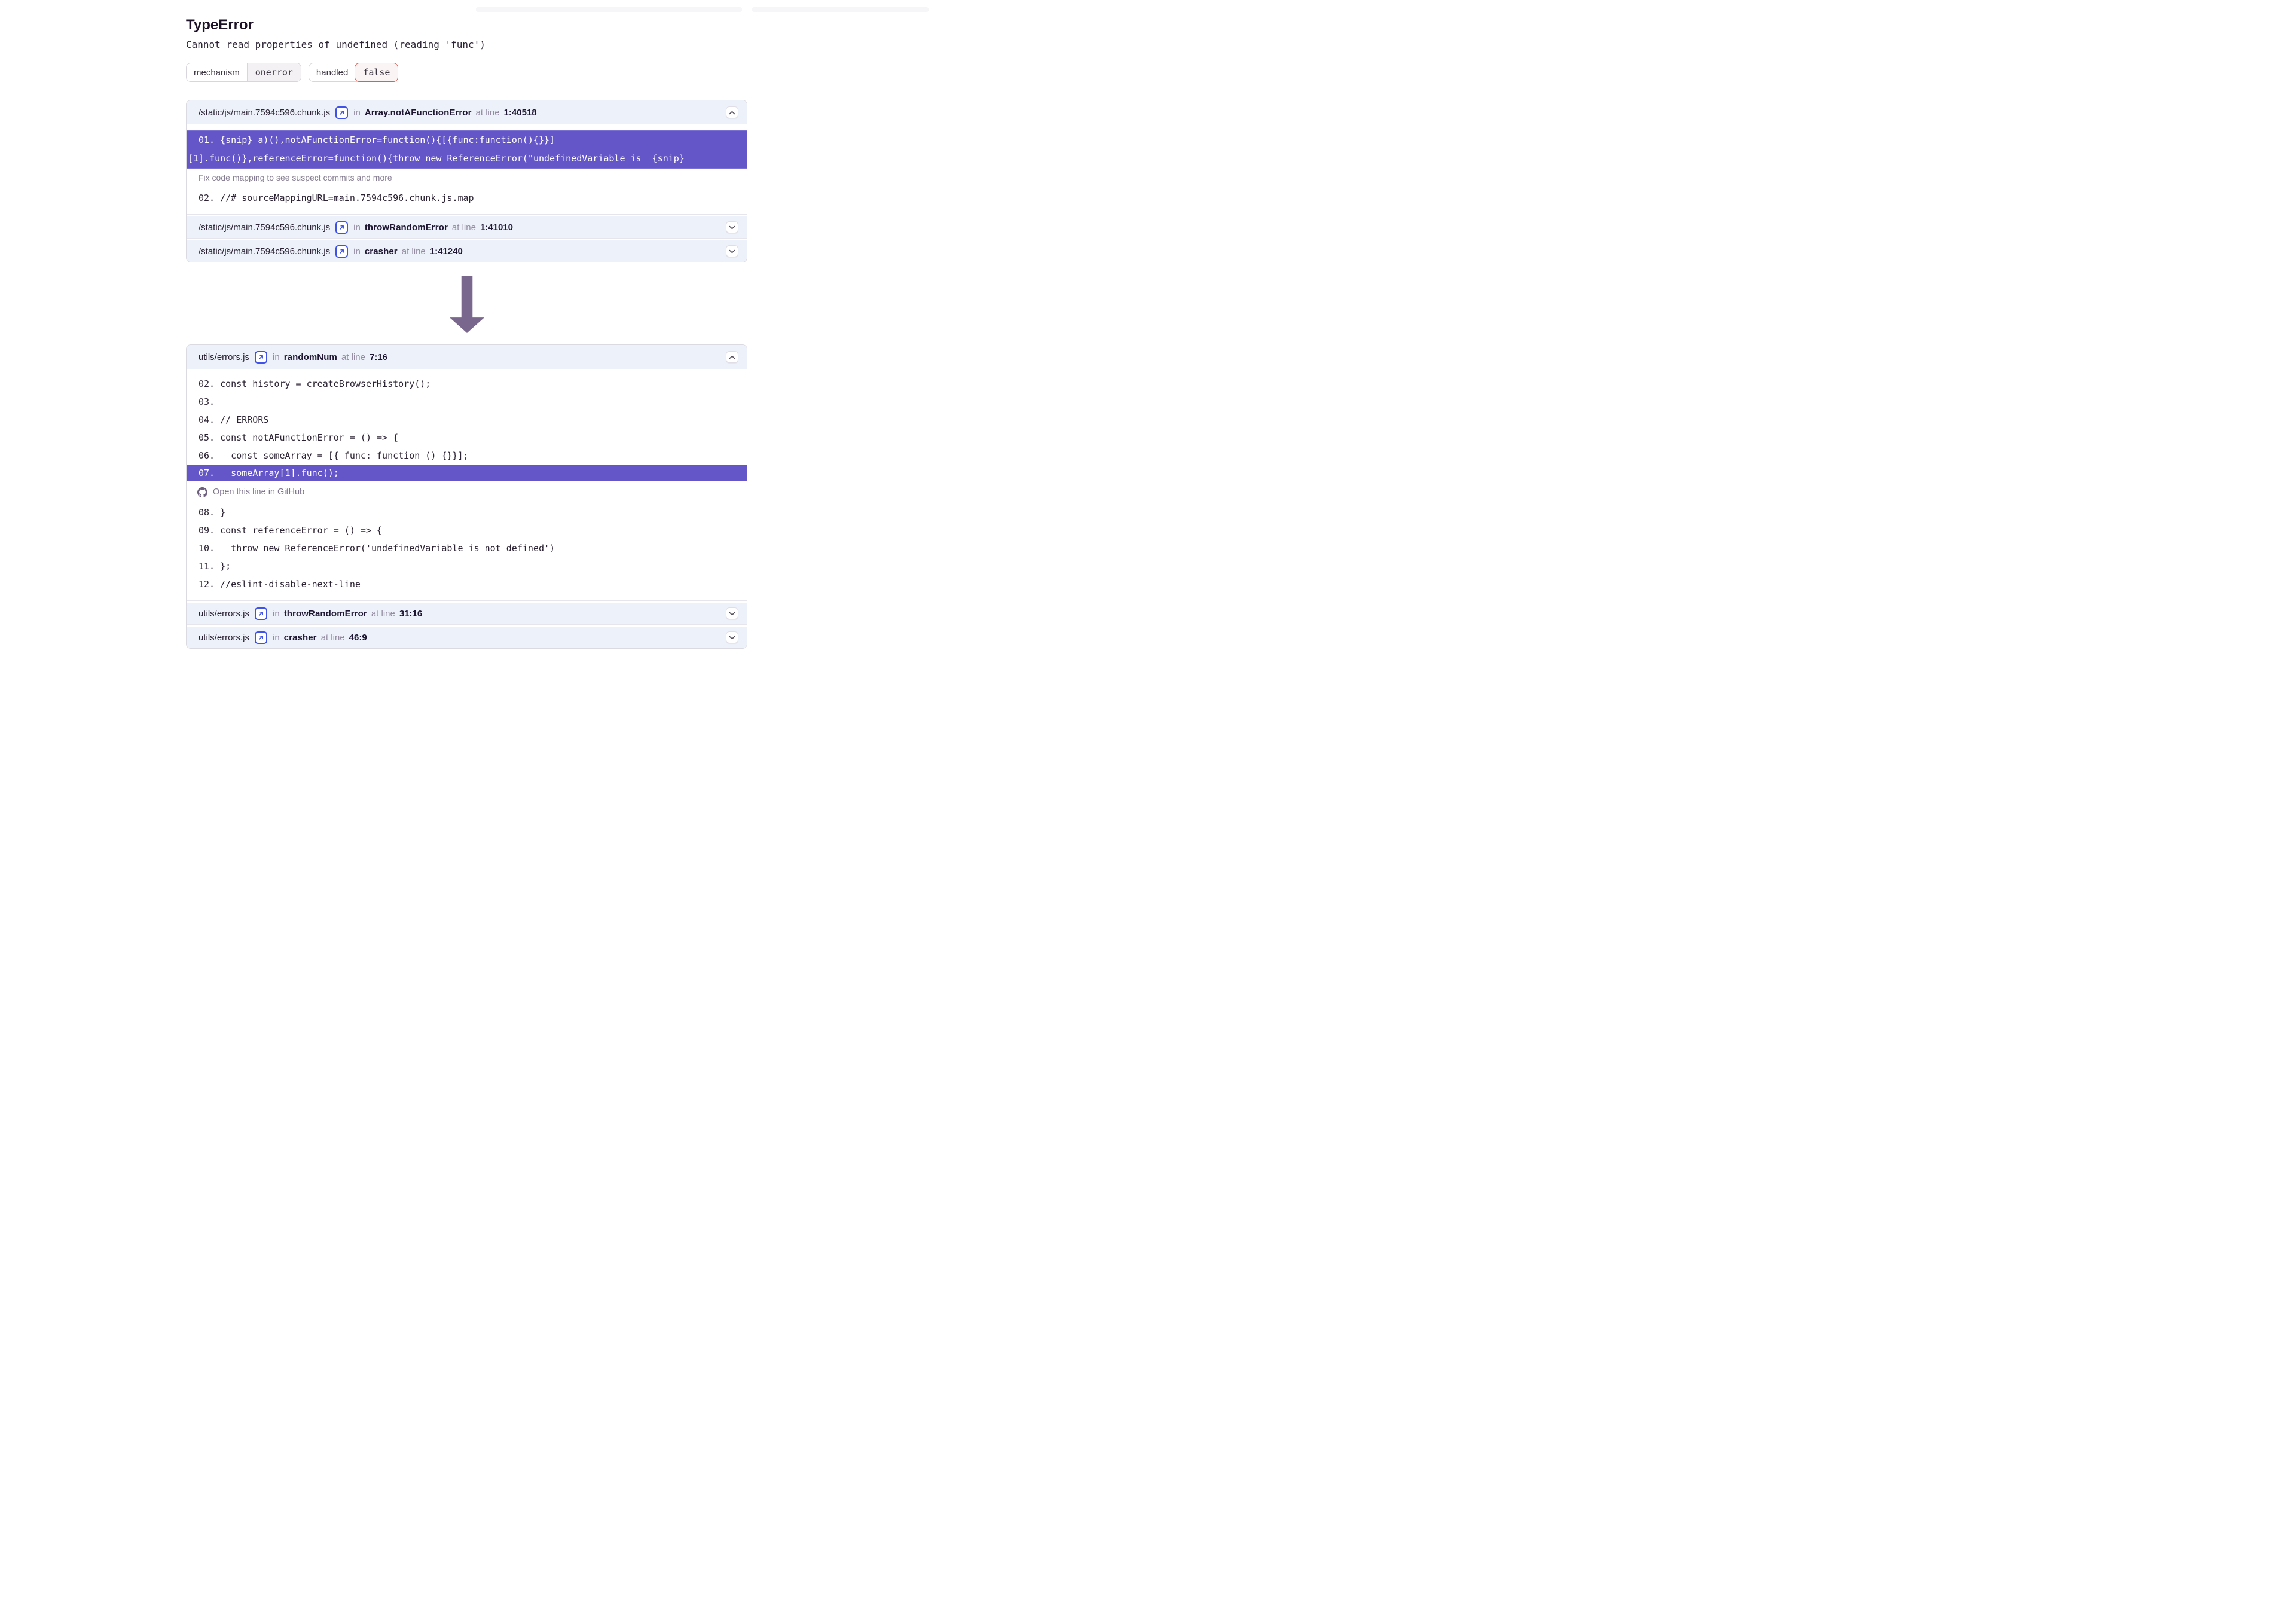 Image resolution: width=2296 pixels, height=1603 pixels. Describe the element at coordinates (332, 72) in the screenshot. I see `tag-key: handled` at that location.